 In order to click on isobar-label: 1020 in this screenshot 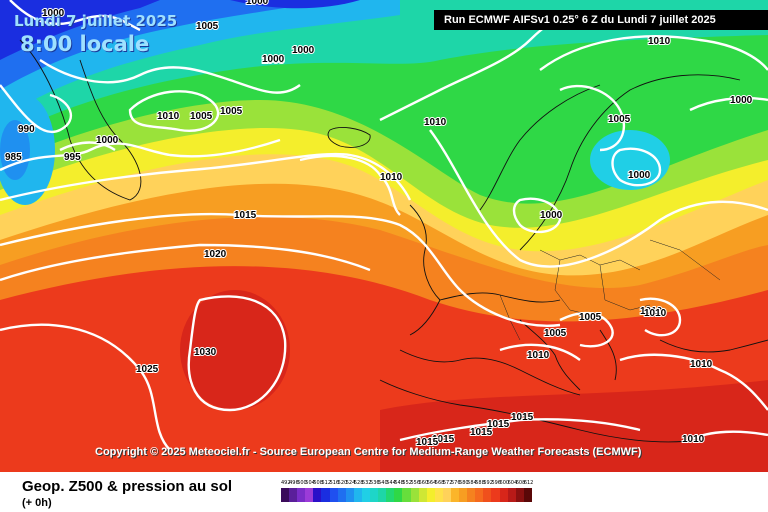, I will do `click(215, 254)`.